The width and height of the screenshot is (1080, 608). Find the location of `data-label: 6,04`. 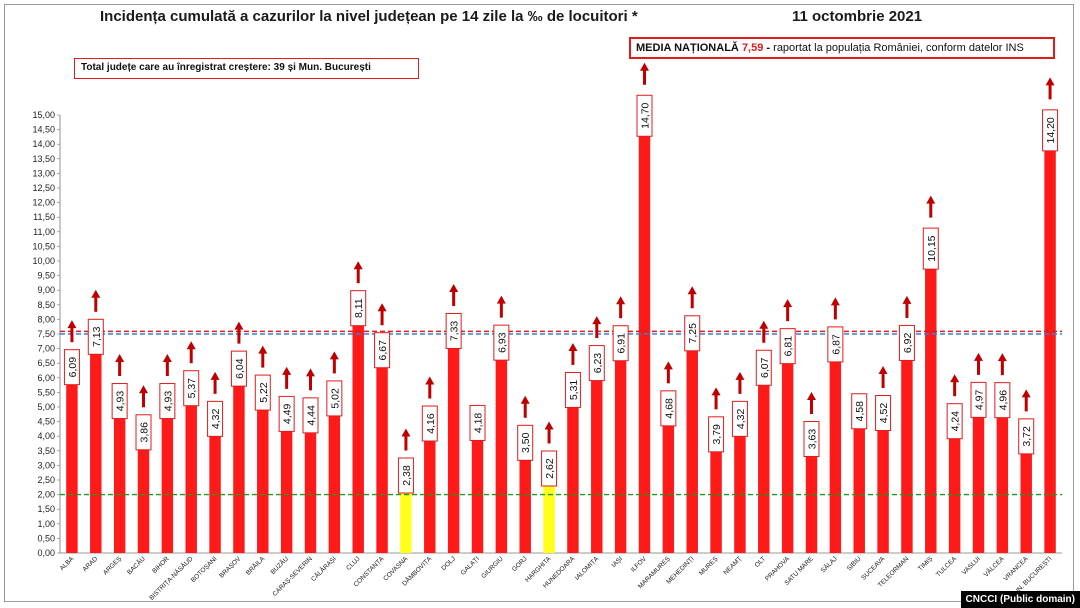

data-label: 6,04 is located at coordinates (240, 368).